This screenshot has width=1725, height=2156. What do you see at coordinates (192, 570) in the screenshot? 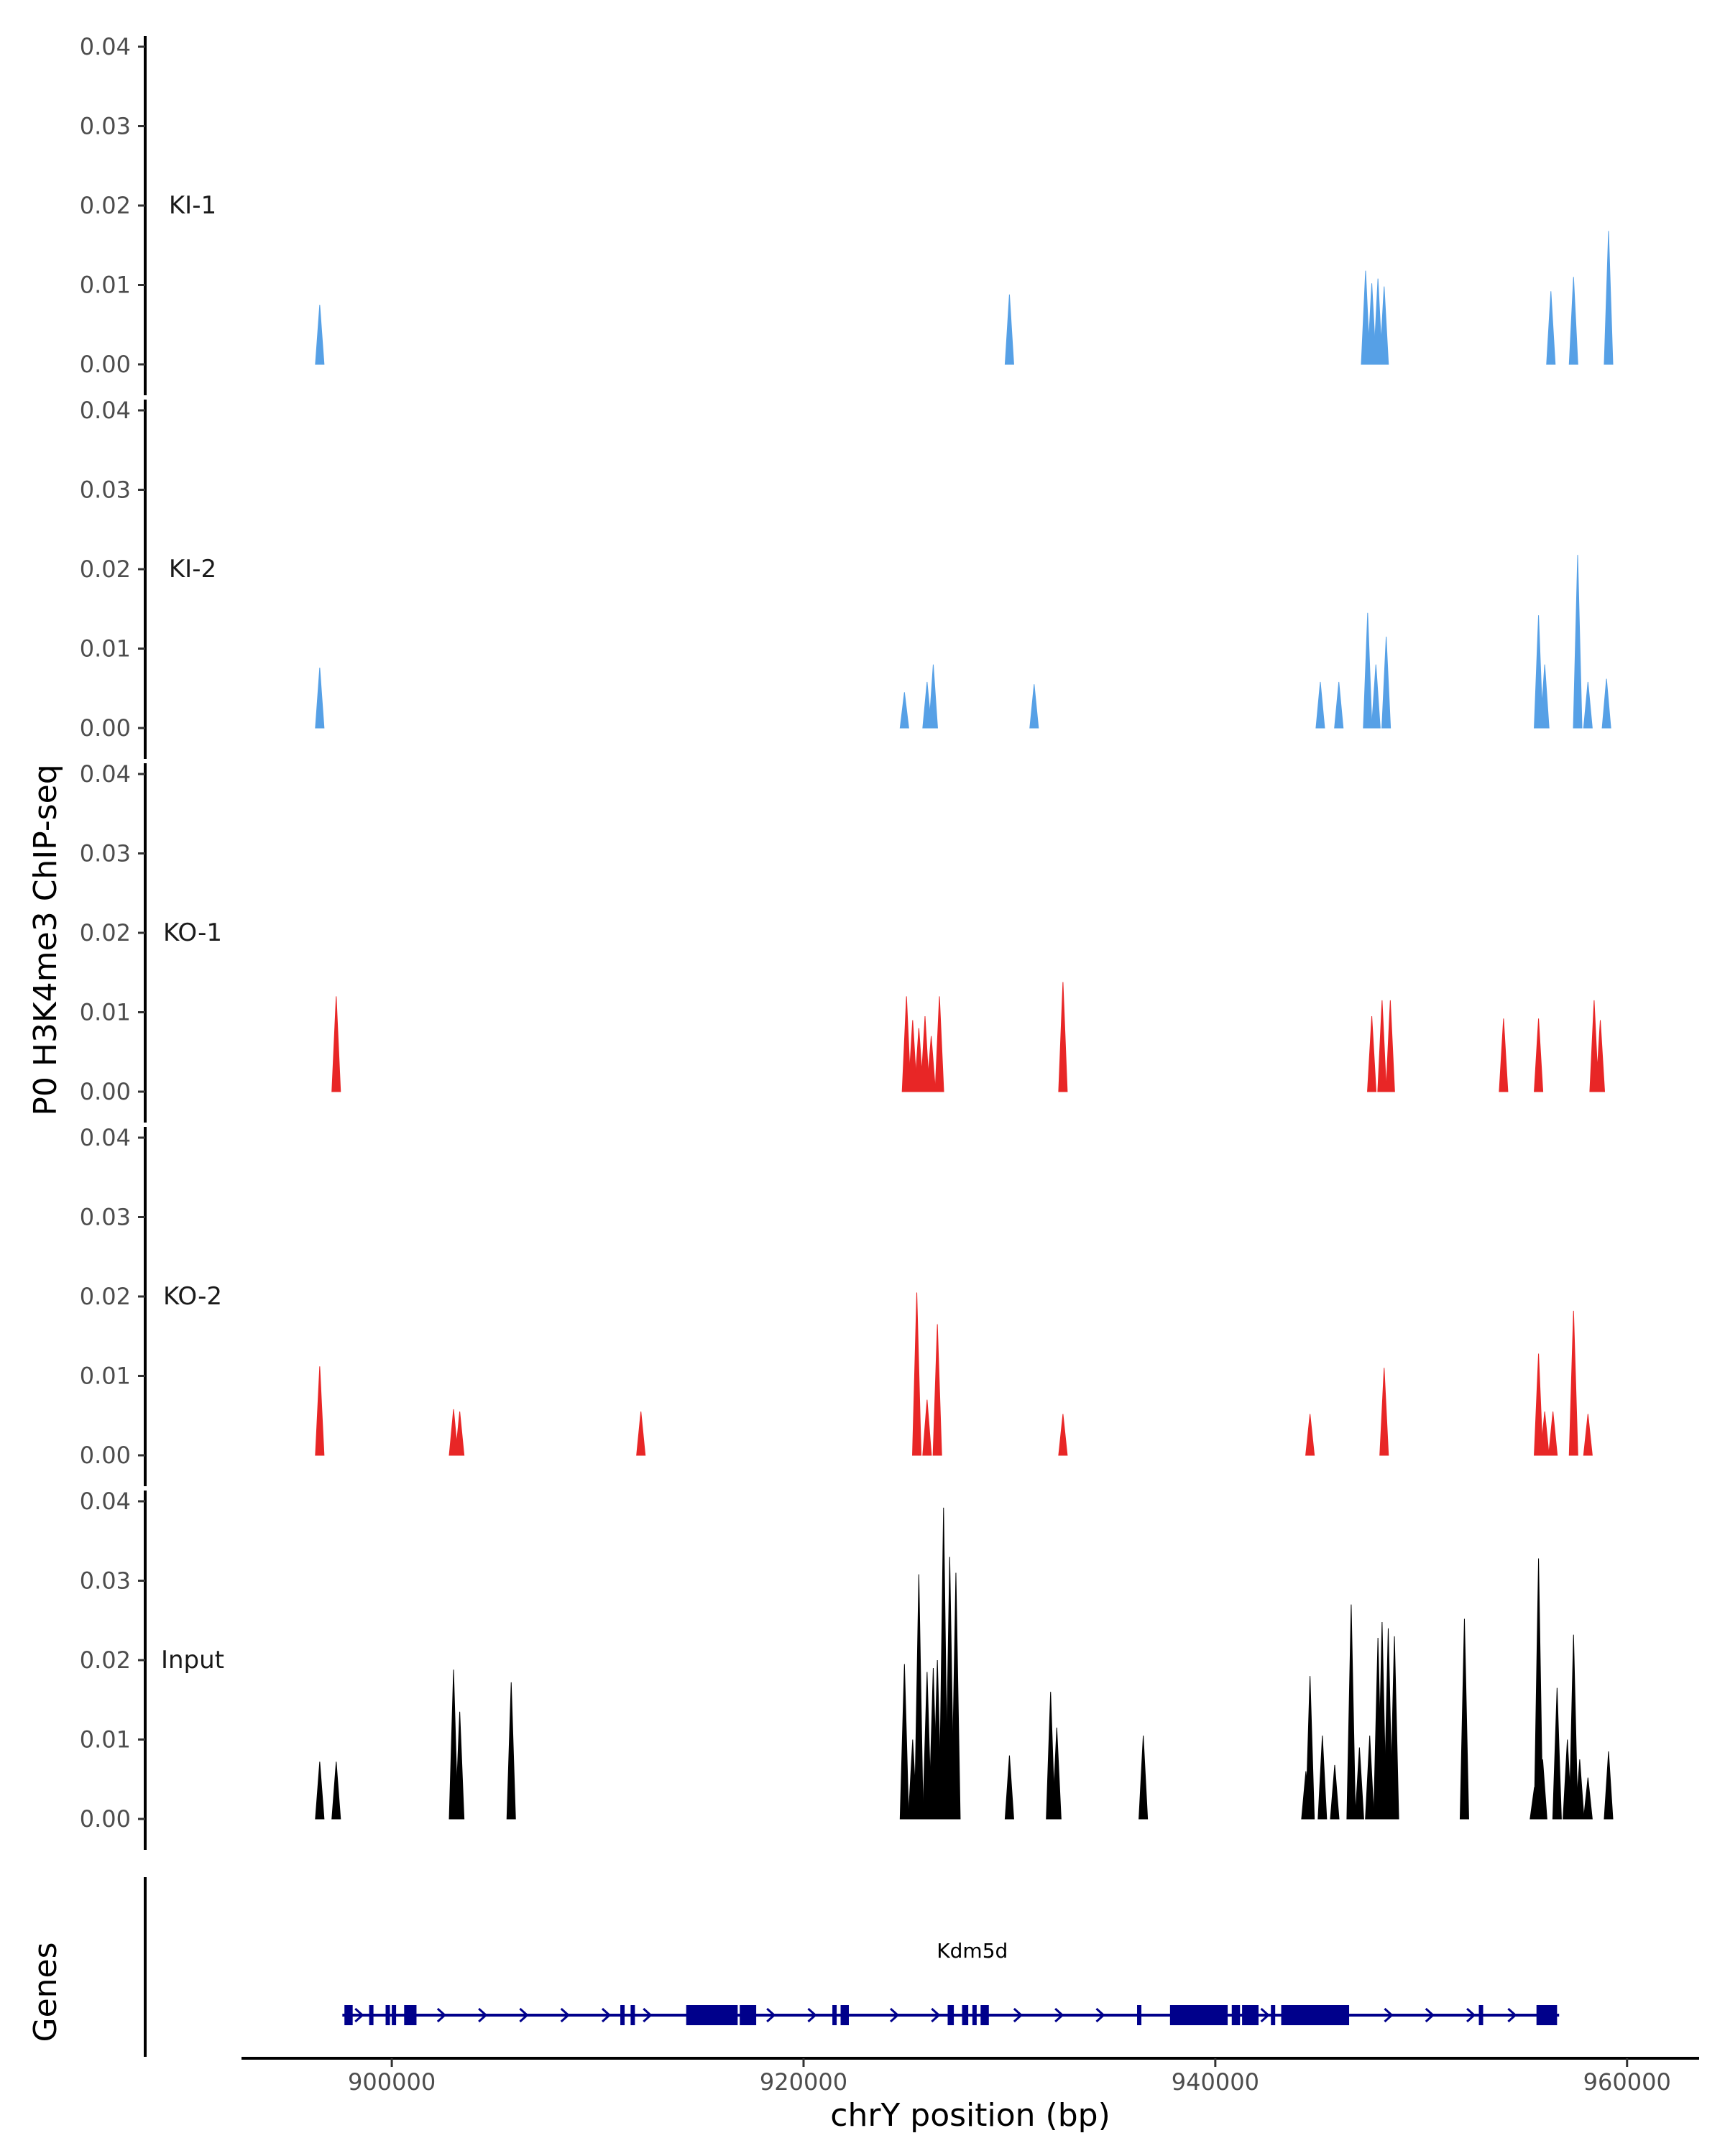
I see `track-label: KI-2` at bounding box center [192, 570].